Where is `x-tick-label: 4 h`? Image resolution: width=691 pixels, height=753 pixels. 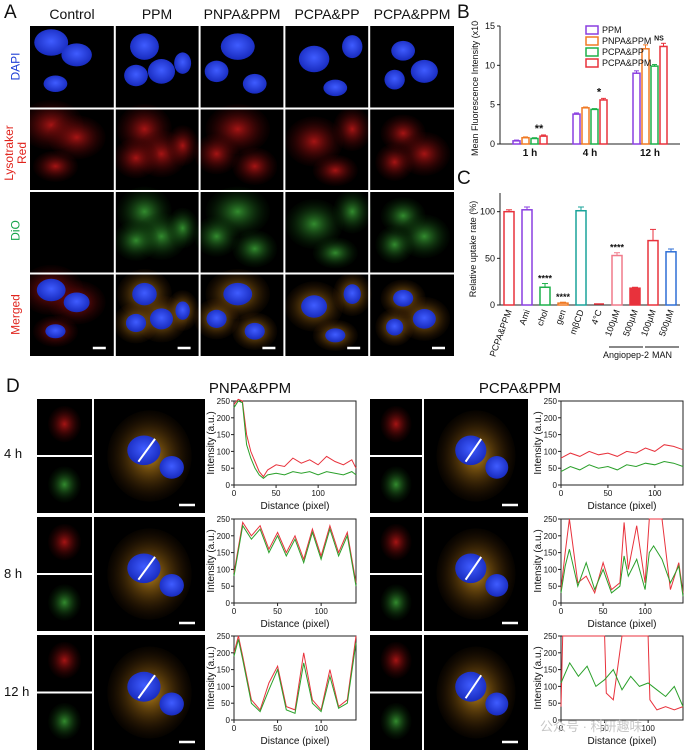 x-tick-label: 4 h is located at coordinates (590, 153).